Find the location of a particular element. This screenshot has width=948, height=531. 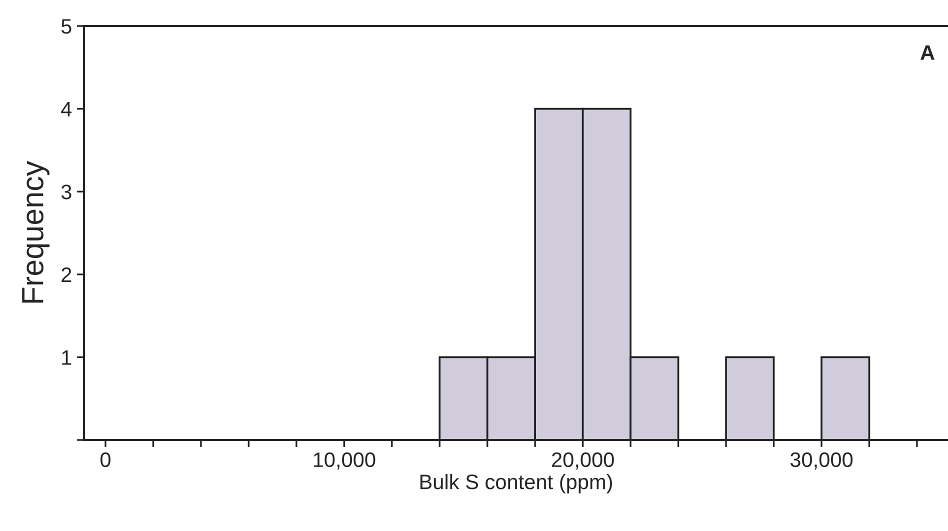

y-axis-title: Frequency is located at coordinates (36, 231).